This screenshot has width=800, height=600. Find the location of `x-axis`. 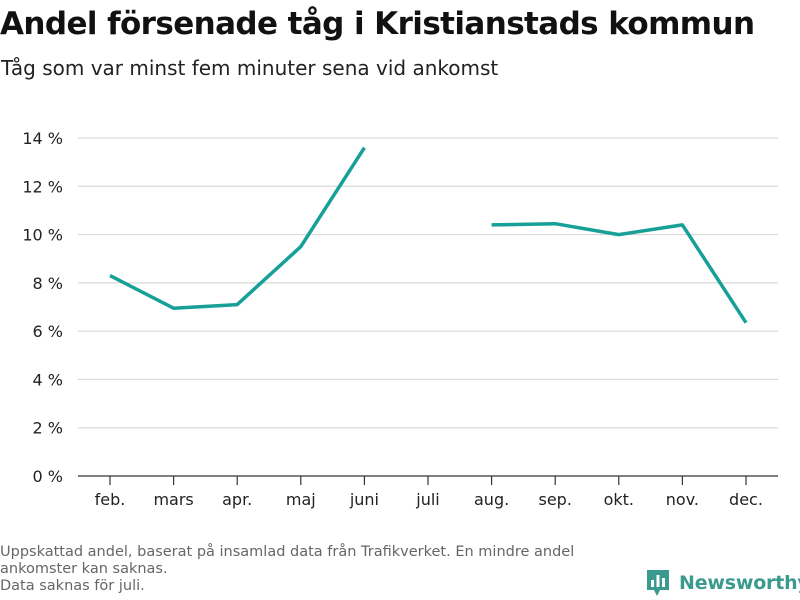

x-axis is located at coordinates (428, 480).